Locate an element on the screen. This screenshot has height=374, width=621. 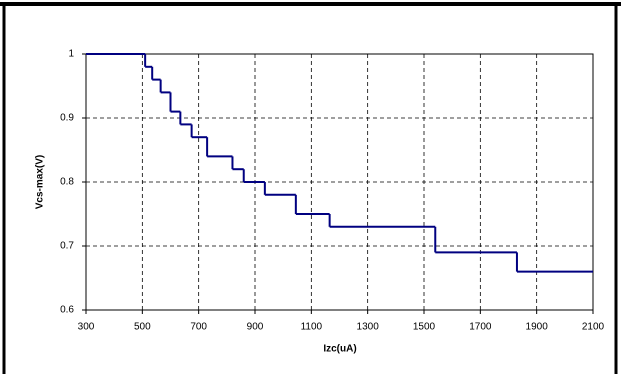
x-tick-label: 300 is located at coordinates (86, 327).